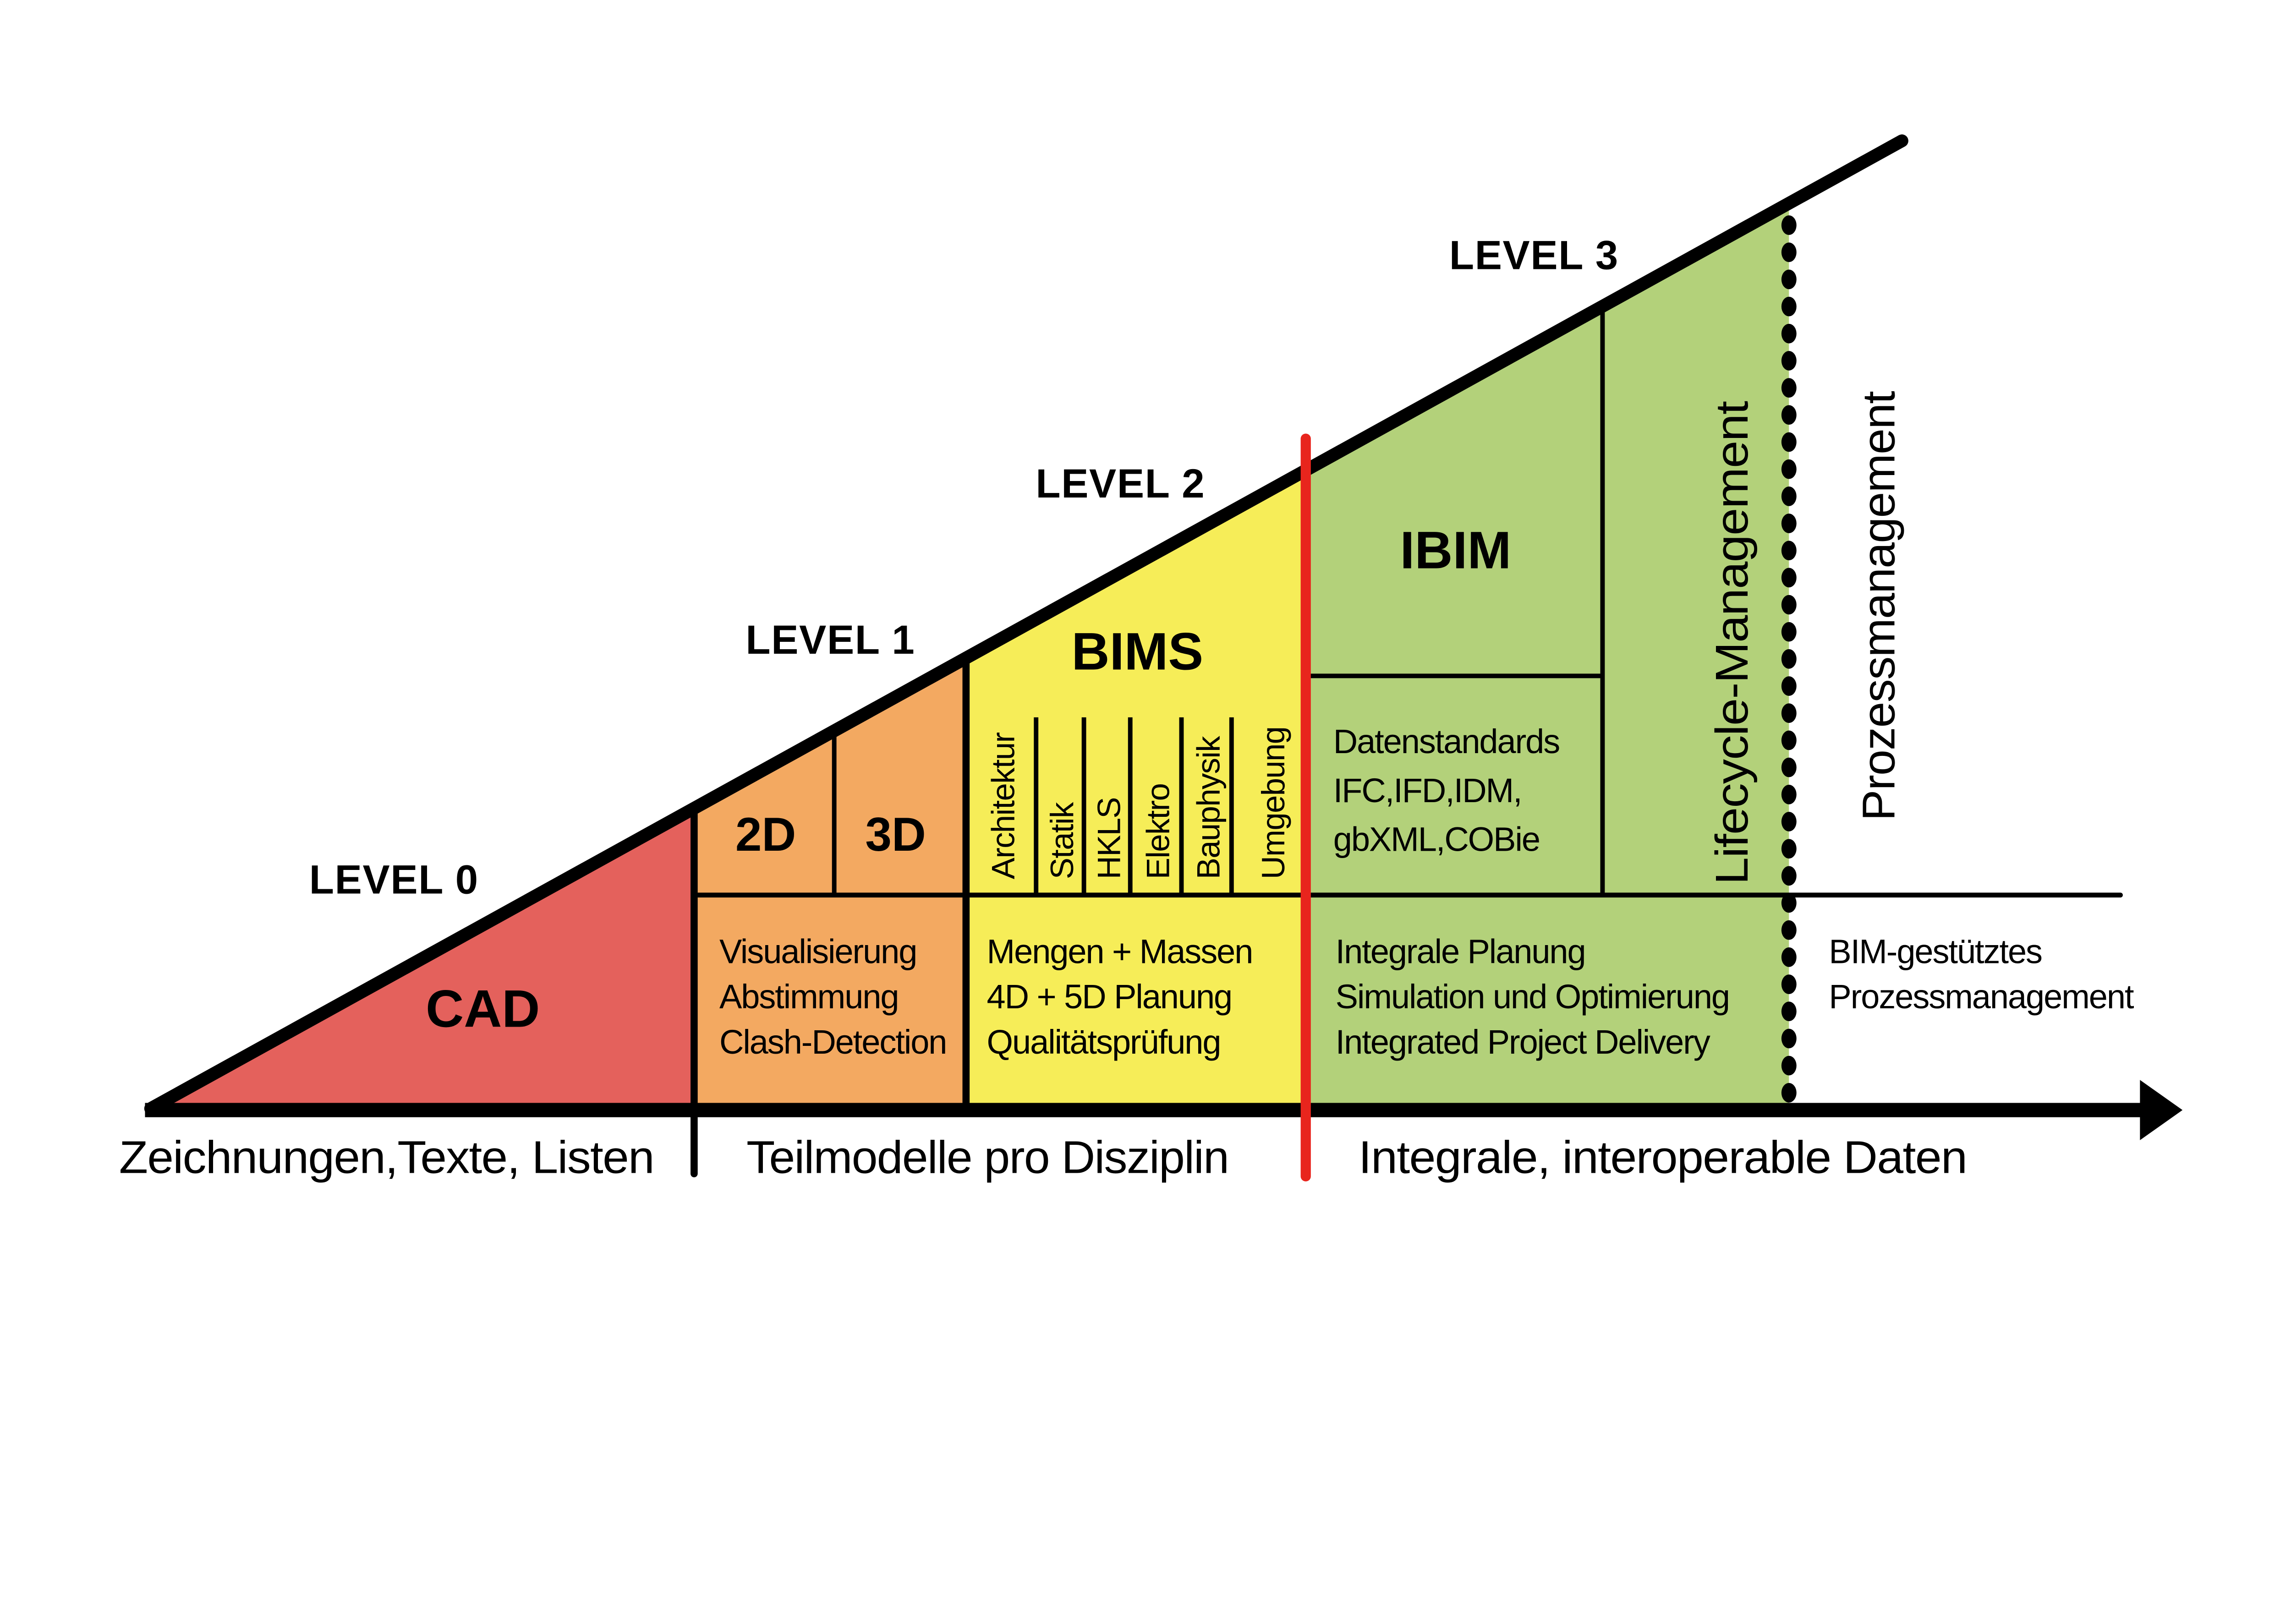 This screenshot has width=2291, height=1624. I want to click on axis-segment-label-3: Integrale, interoperable Daten, so click(1663, 1157).